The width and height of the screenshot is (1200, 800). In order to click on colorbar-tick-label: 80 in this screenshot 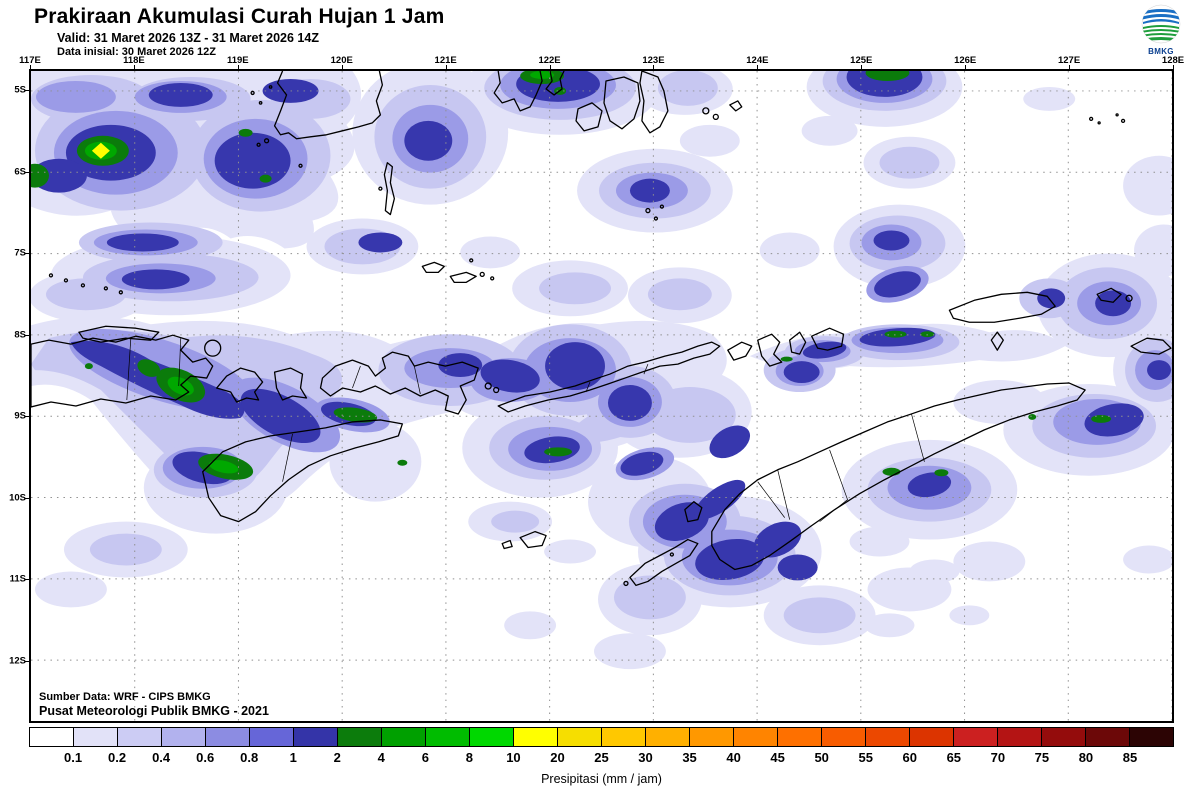, I will do `click(1086, 757)`.